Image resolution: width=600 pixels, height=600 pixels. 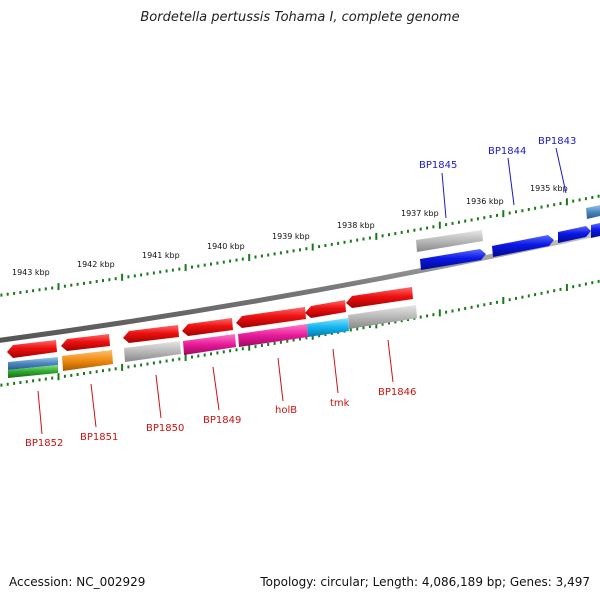 What do you see at coordinates (87, 360) in the screenshot?
I see `feature-orange` at bounding box center [87, 360].